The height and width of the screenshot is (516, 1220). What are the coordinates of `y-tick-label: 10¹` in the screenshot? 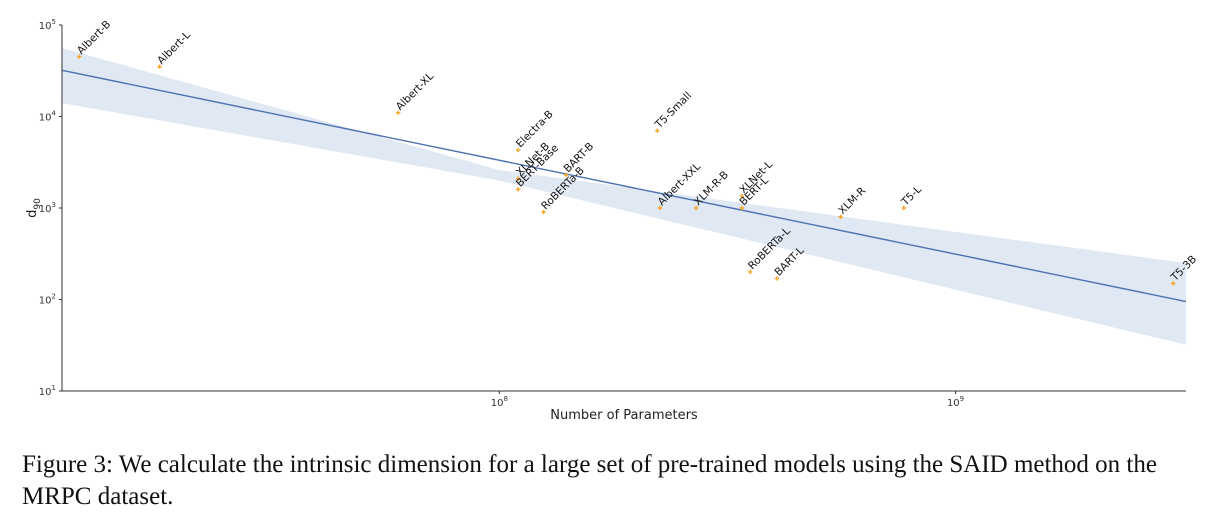 It's located at (47, 391).